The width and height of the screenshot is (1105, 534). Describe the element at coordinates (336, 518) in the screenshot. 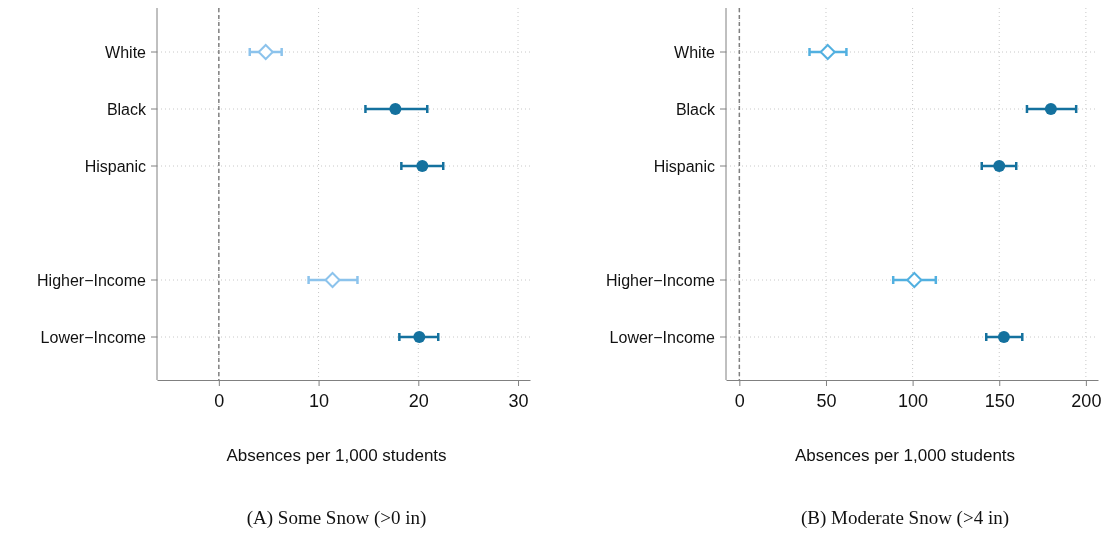

I see `text: (A) Some Snow (>0 in)` at that location.